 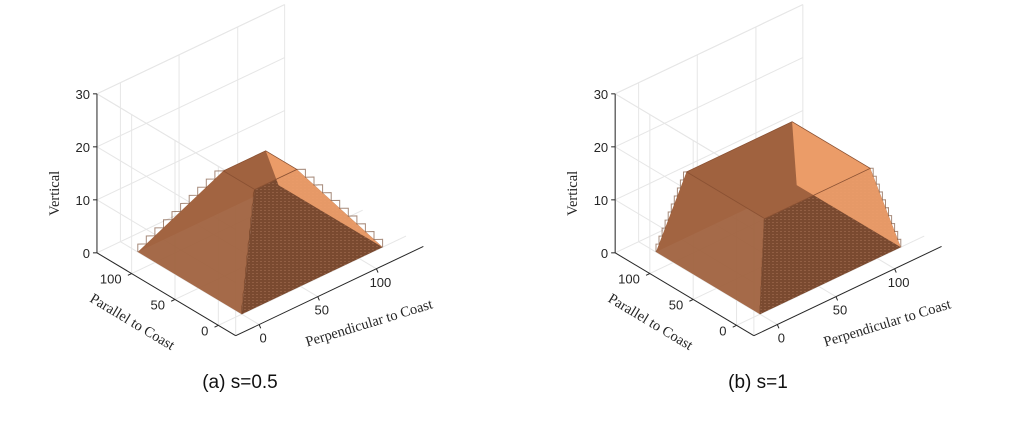 What do you see at coordinates (240, 382) in the screenshot?
I see `panel-caption: (a) s=0.5` at bounding box center [240, 382].